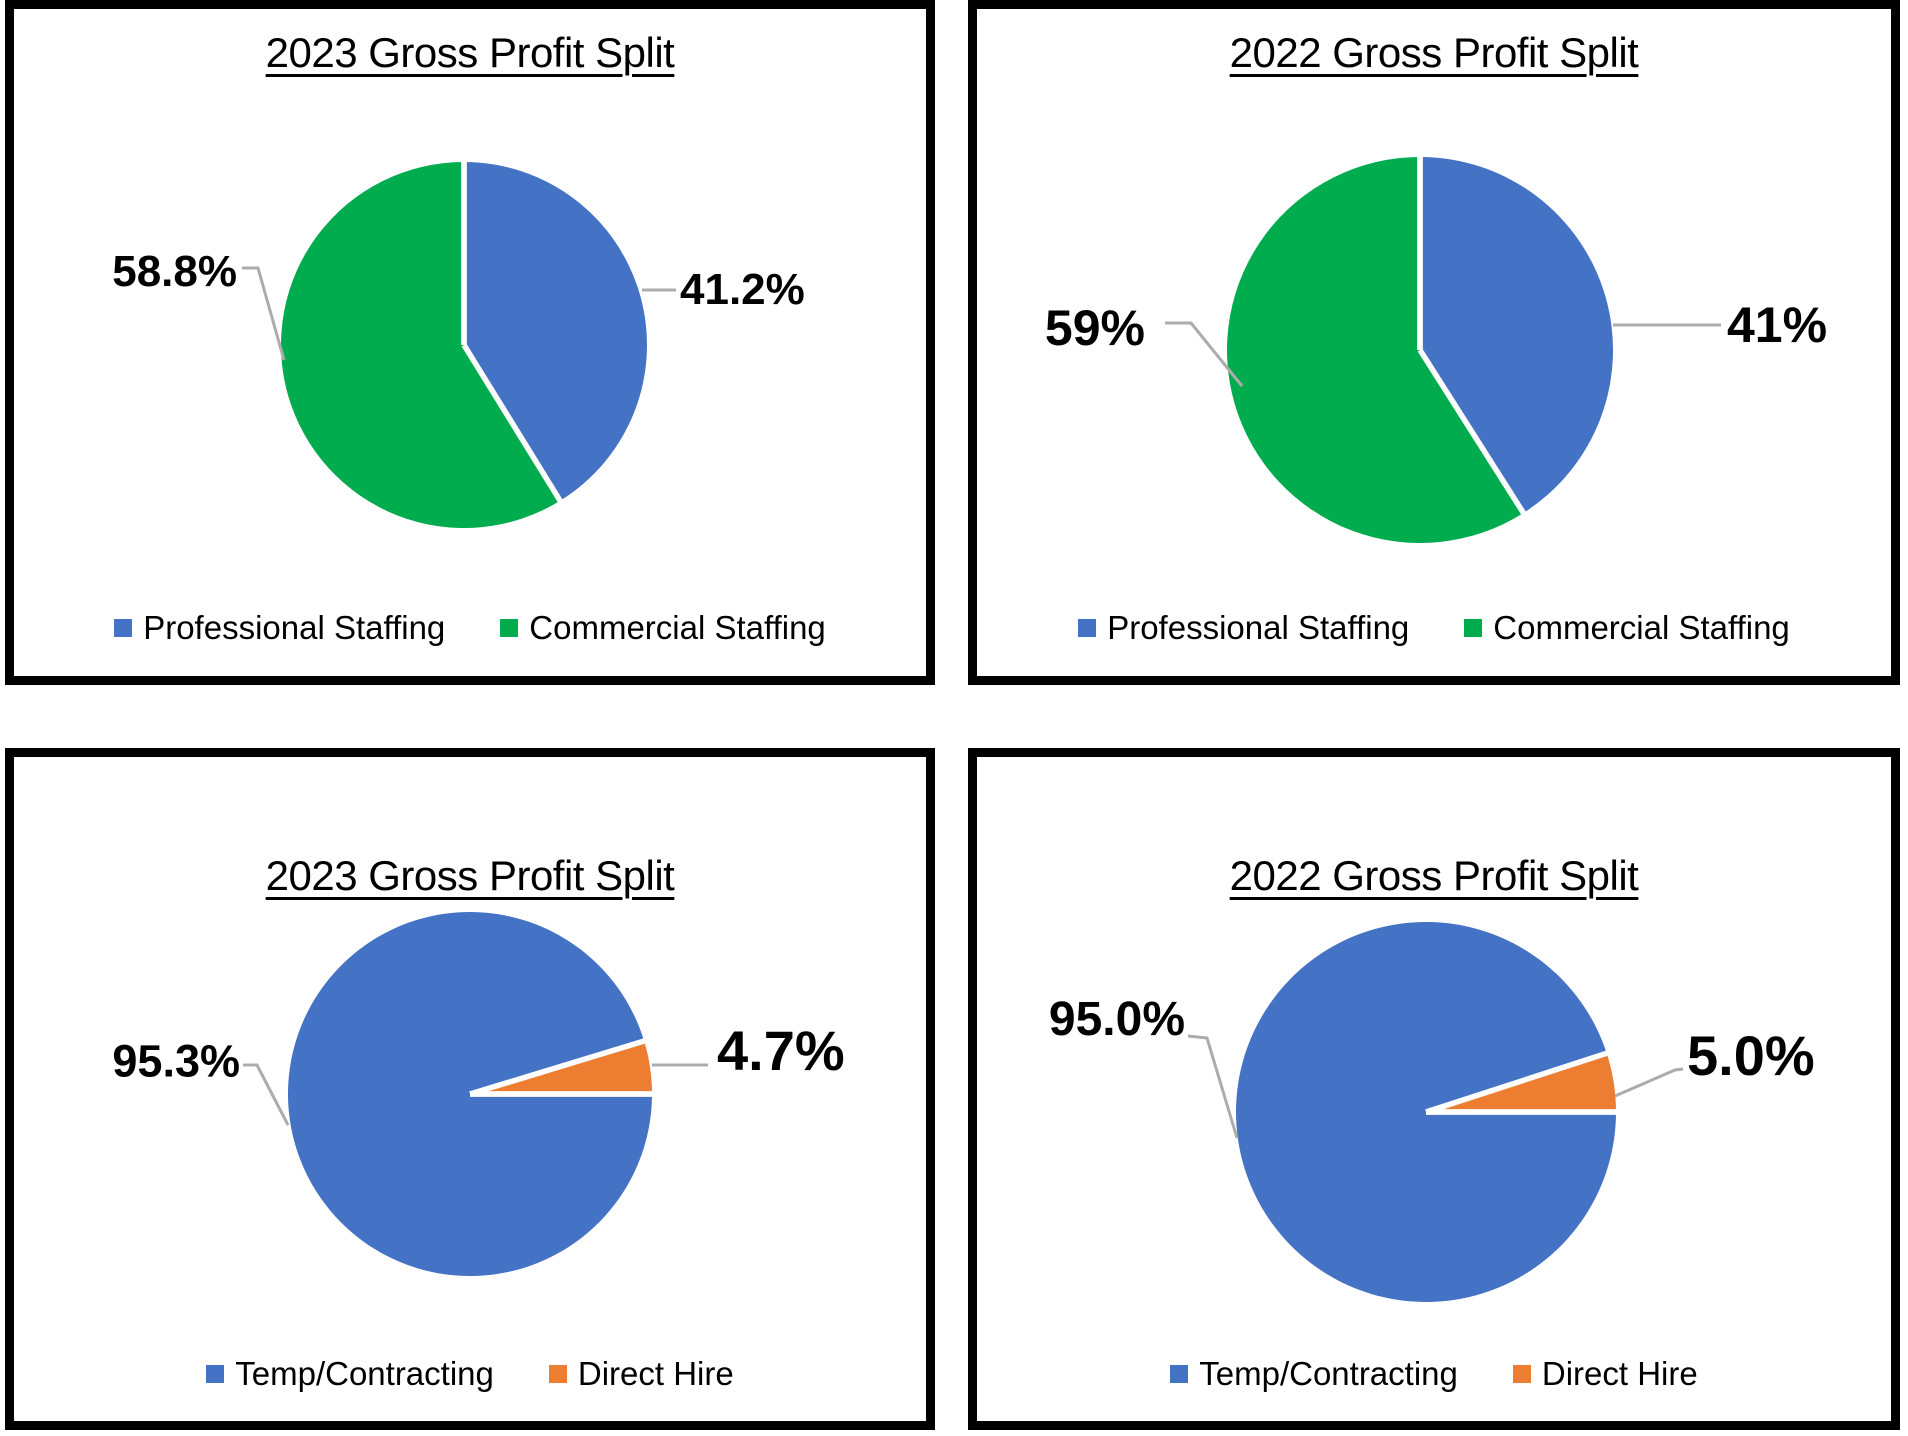 Image resolution: width=1908 pixels, height=1436 pixels. I want to click on data-label: 41.2%, so click(742, 289).